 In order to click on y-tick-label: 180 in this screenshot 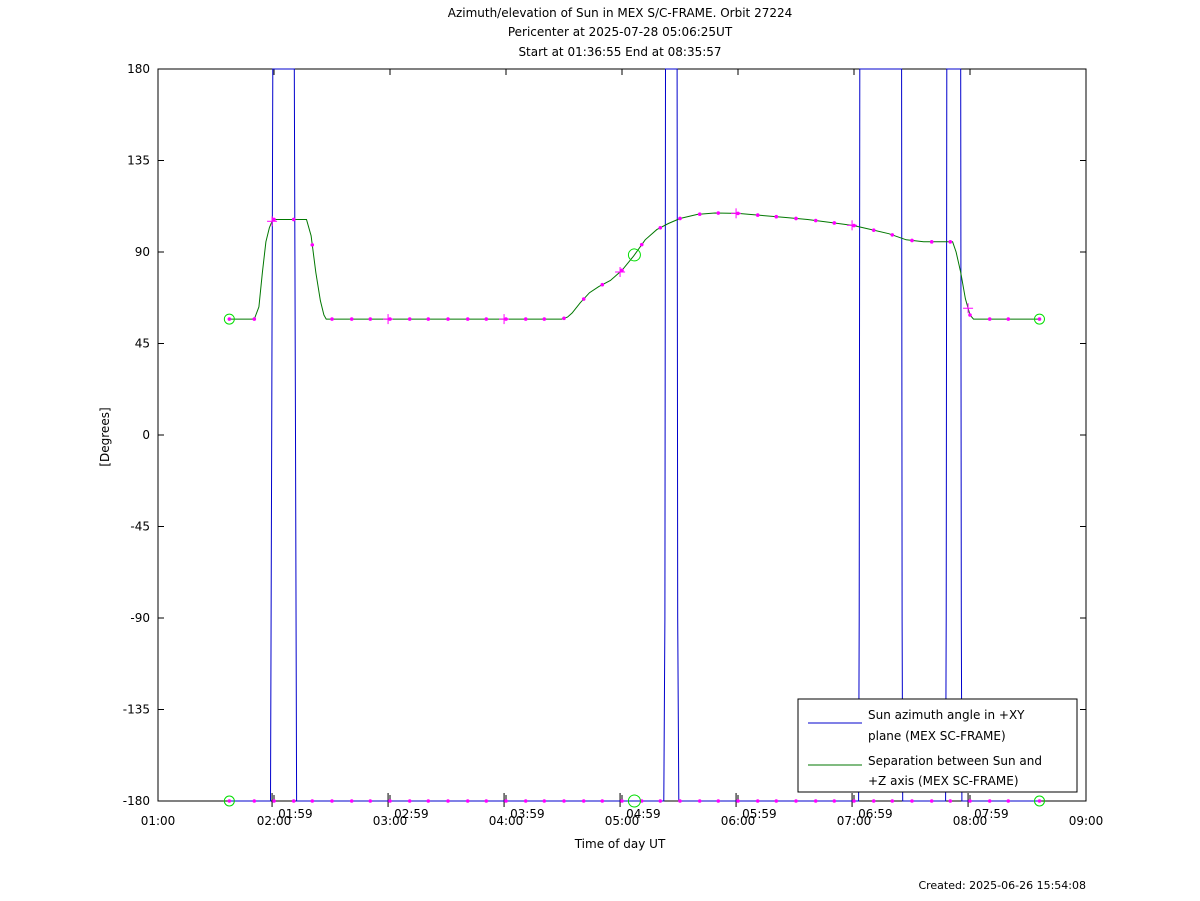, I will do `click(138, 69)`.